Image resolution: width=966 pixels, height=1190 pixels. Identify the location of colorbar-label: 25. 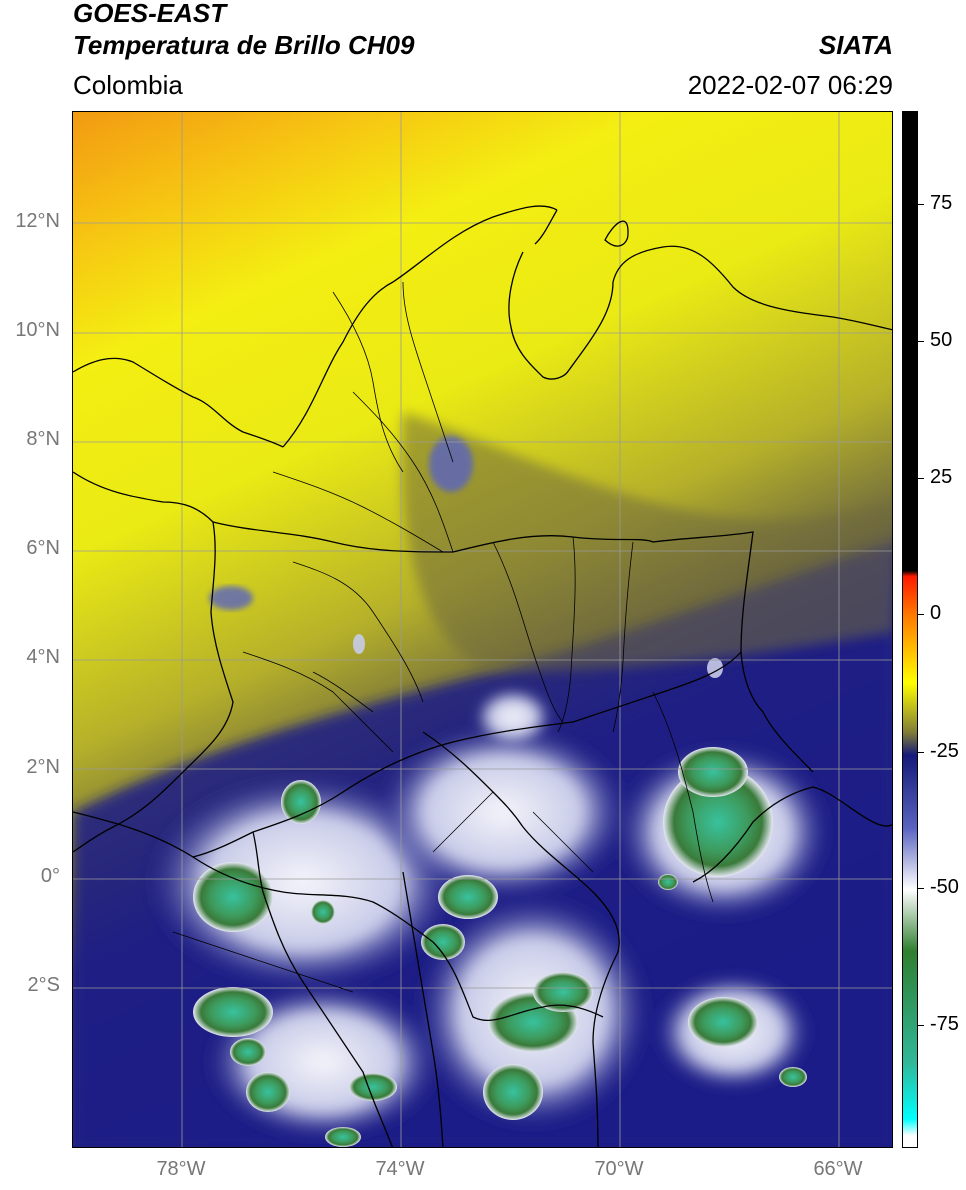
(941, 477).